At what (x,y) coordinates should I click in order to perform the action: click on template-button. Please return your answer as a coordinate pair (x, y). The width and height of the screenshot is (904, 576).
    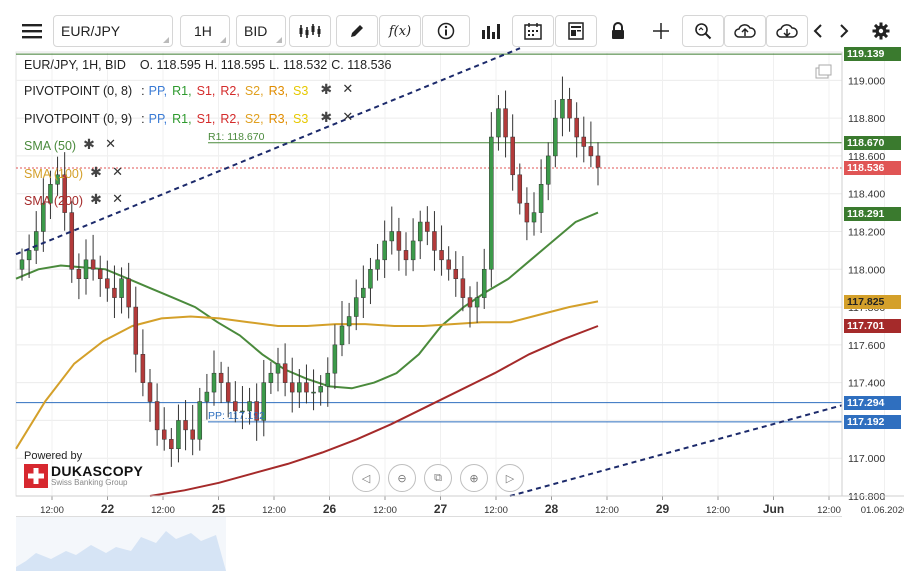
    Looking at the image, I should click on (576, 31).